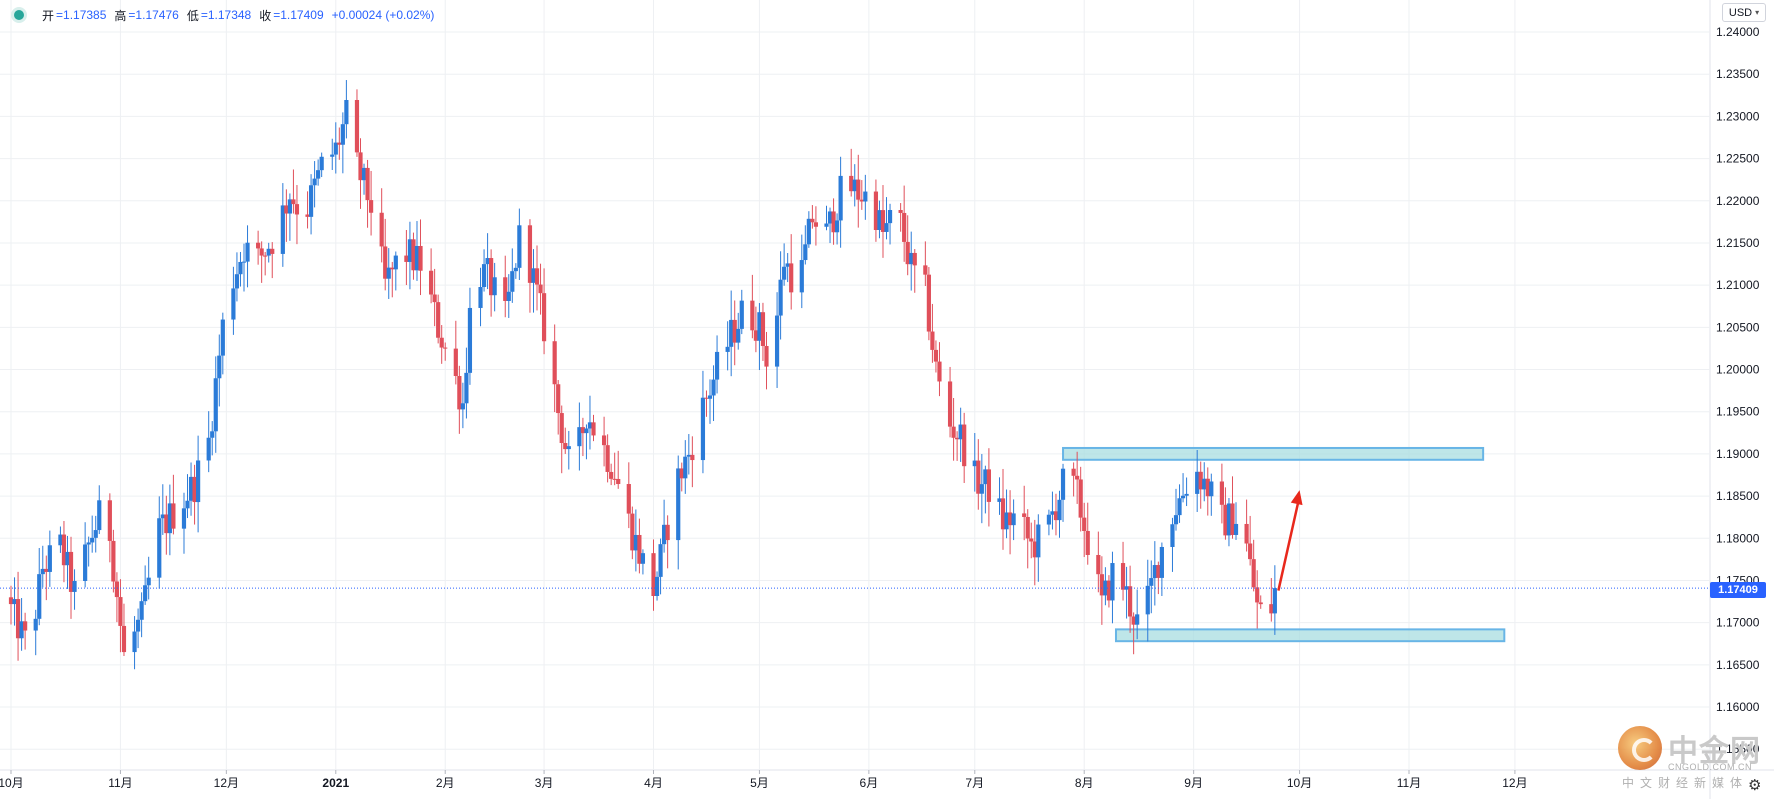 The height and width of the screenshot is (799, 1774). What do you see at coordinates (764, 780) in the screenshot?
I see `time-axis: 10月 11月 12月 2021 2月 3月 4月 5月 6月 7月 8月 9月 10月 11月 12月` at bounding box center [764, 780].